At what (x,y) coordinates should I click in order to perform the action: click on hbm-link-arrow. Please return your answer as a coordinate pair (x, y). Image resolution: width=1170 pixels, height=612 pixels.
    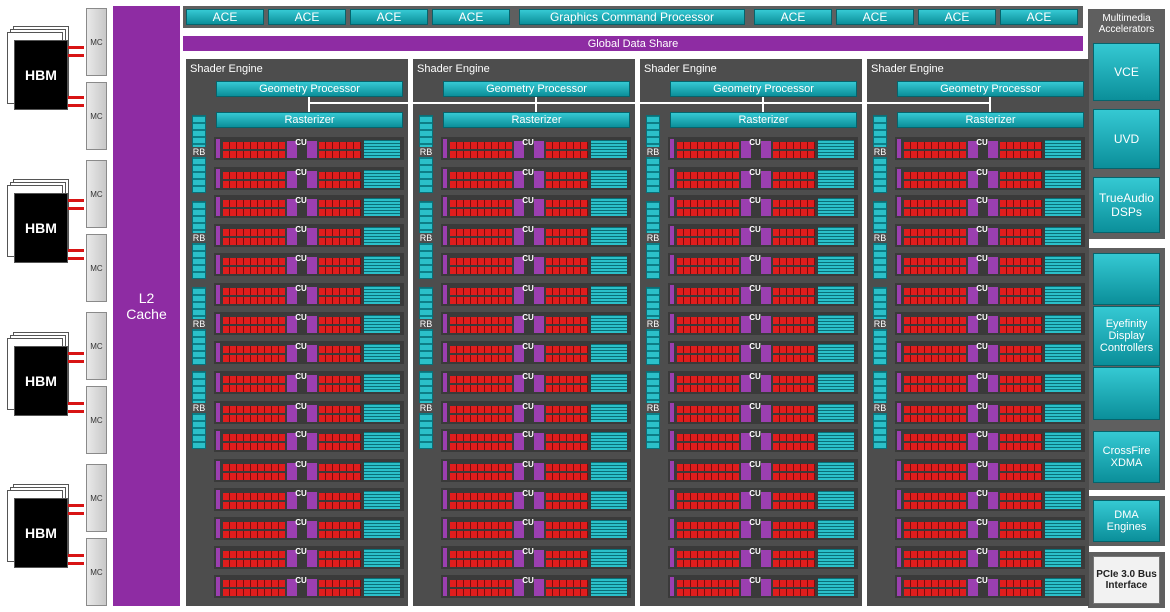
    Looking at the image, I should click on (76, 513).